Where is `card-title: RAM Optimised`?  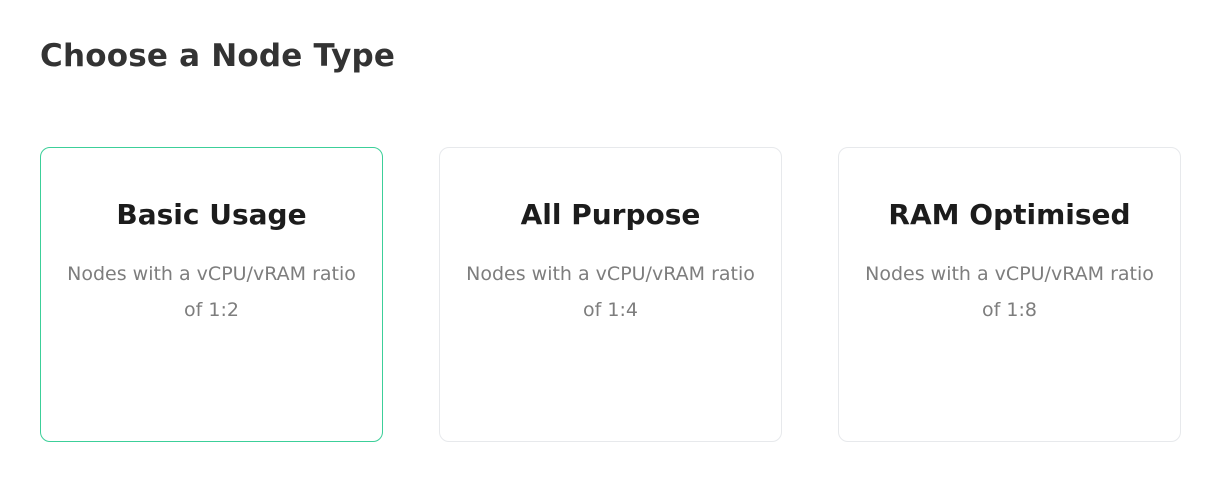
card-title: RAM Optimised is located at coordinates (1009, 214).